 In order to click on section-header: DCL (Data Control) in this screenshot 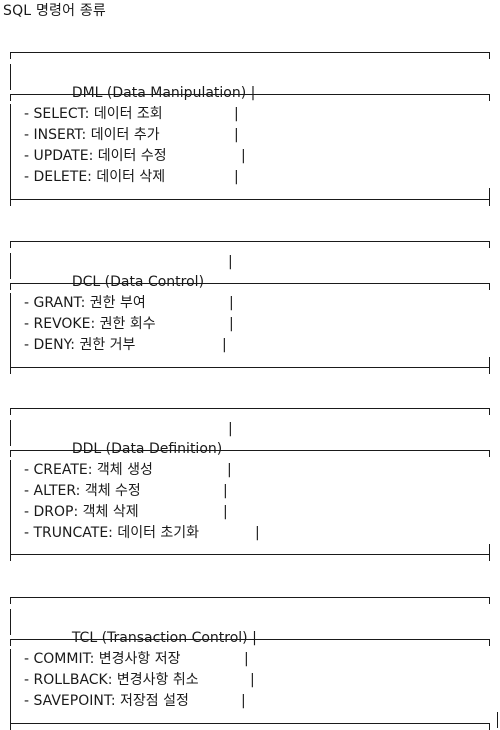, I will do `click(129, 271)`.